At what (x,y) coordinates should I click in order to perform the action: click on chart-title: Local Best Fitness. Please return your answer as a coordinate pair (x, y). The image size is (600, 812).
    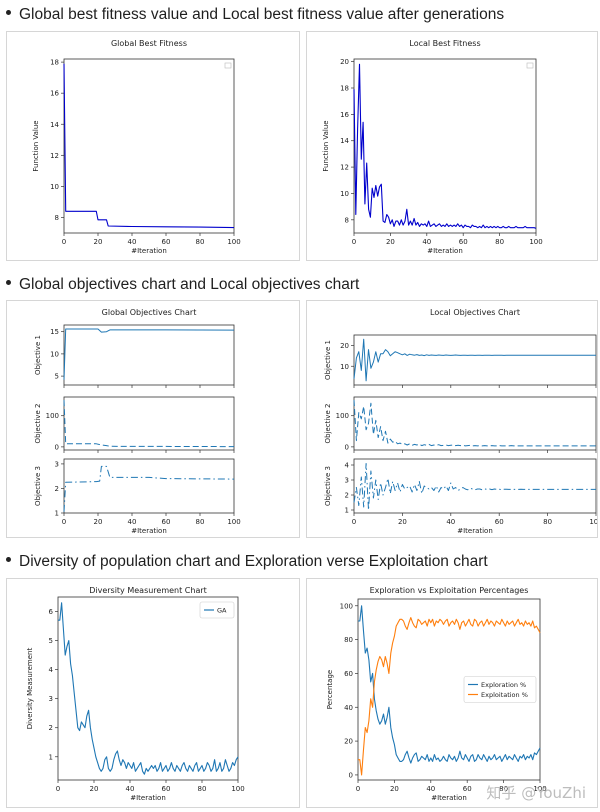
    Looking at the image, I should click on (444, 43).